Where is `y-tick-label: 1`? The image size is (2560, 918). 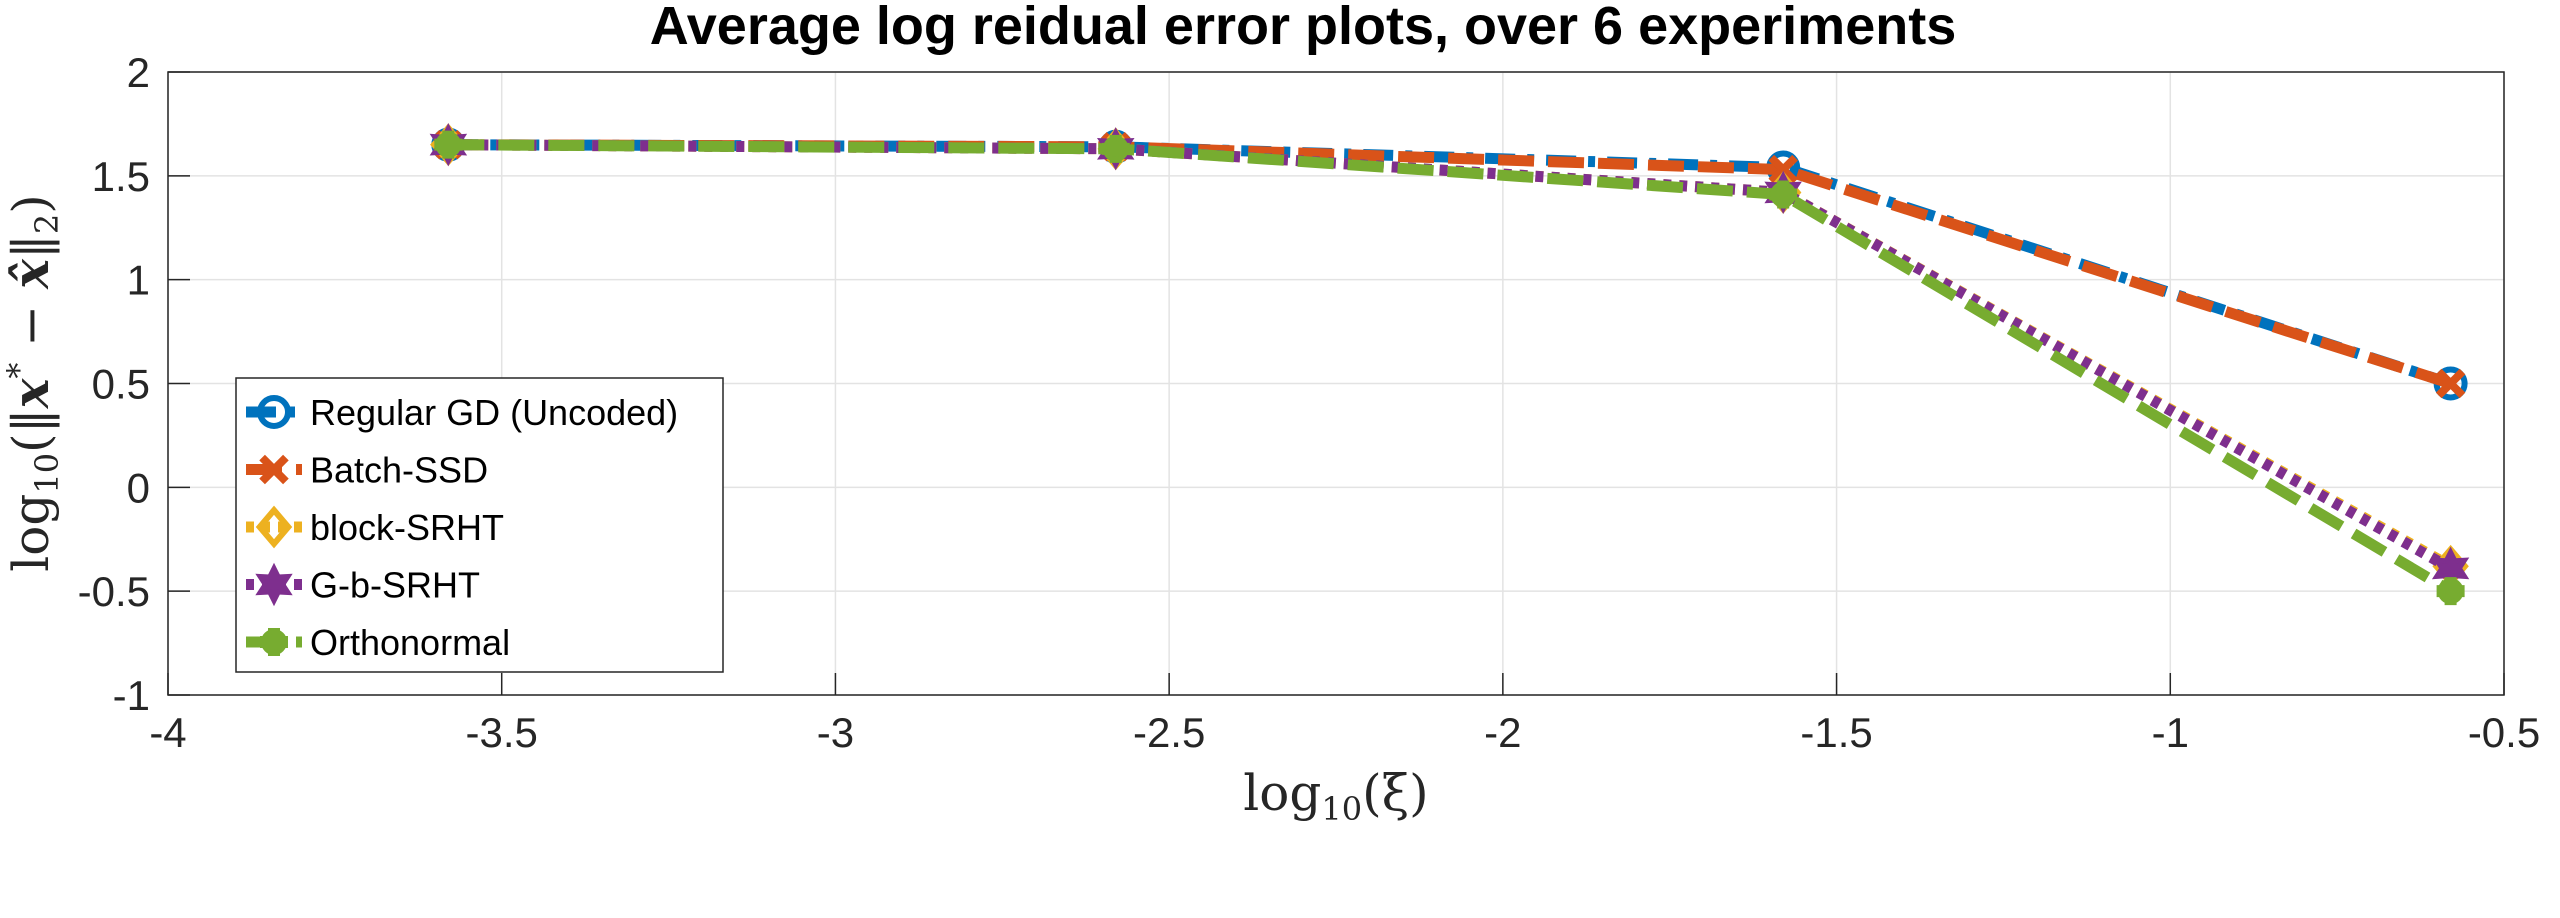
y-tick-label: 1 is located at coordinates (138, 280).